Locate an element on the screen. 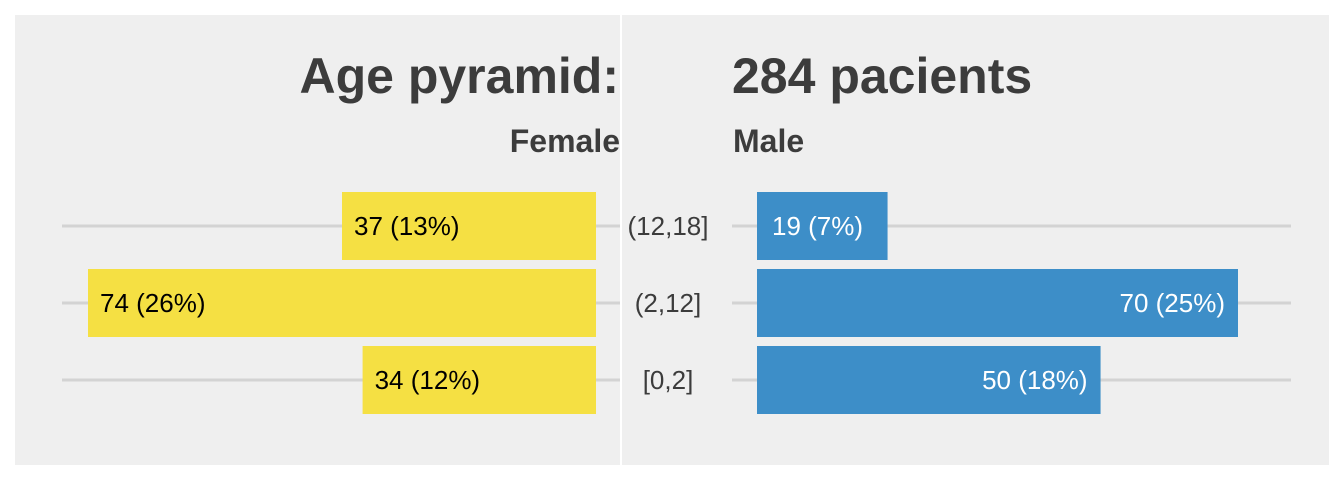 The image size is (1344, 480). bar-label-male: 70 (25%) is located at coordinates (1173, 303).